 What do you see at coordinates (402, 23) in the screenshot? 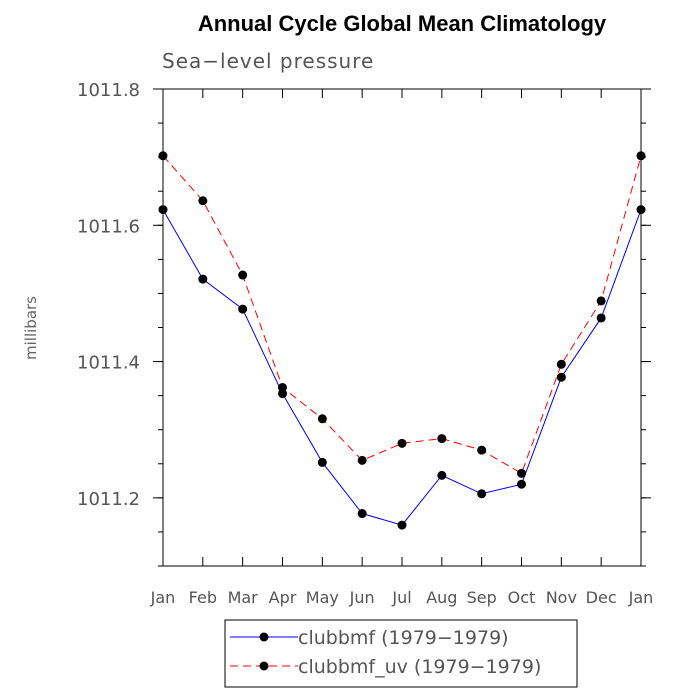
I see `chart-title: Annual Cycle Global Mean Climatology` at bounding box center [402, 23].